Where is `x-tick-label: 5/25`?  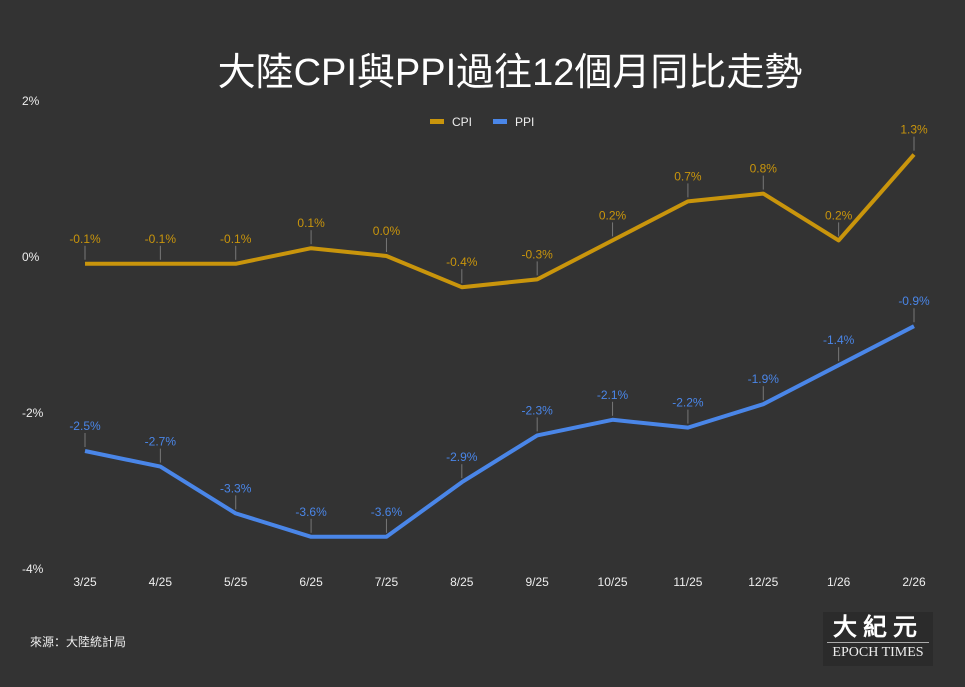 x-tick-label: 5/25 is located at coordinates (236, 582).